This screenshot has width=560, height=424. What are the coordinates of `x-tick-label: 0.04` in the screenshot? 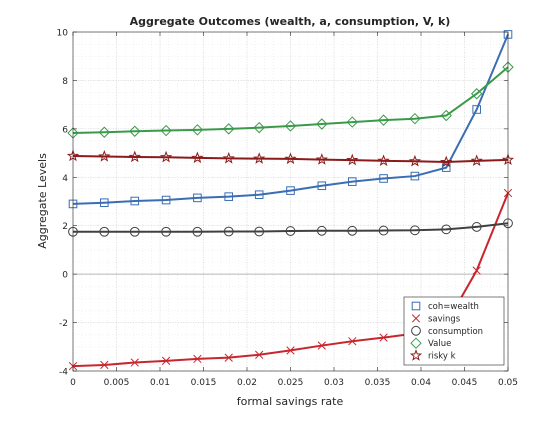 It's located at (421, 383).